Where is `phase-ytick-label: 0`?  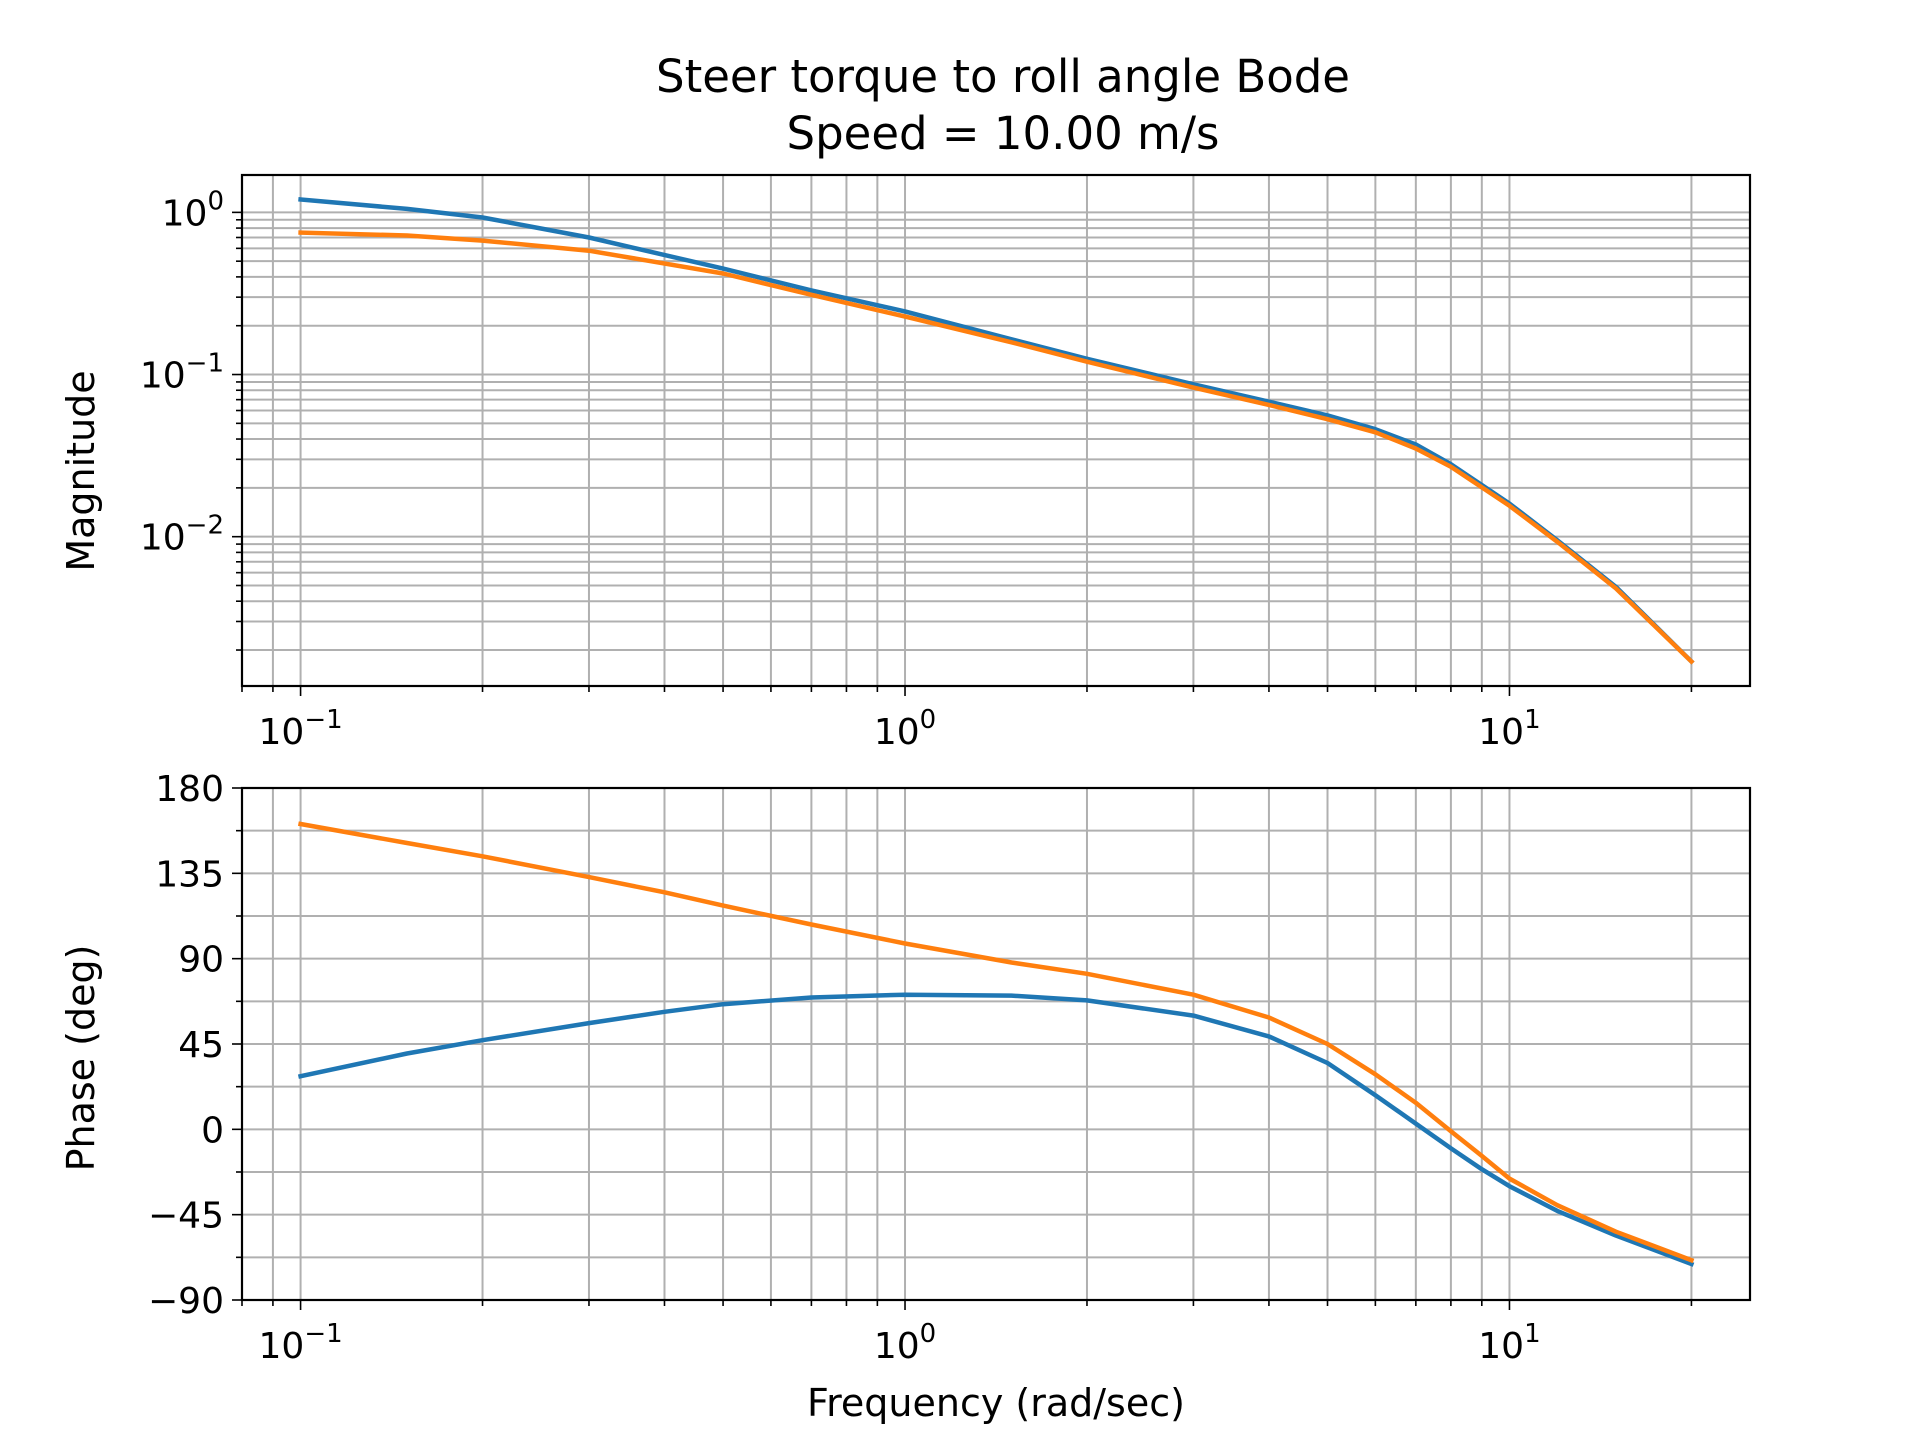
phase-ytick-label: 0 is located at coordinates (212, 1130).